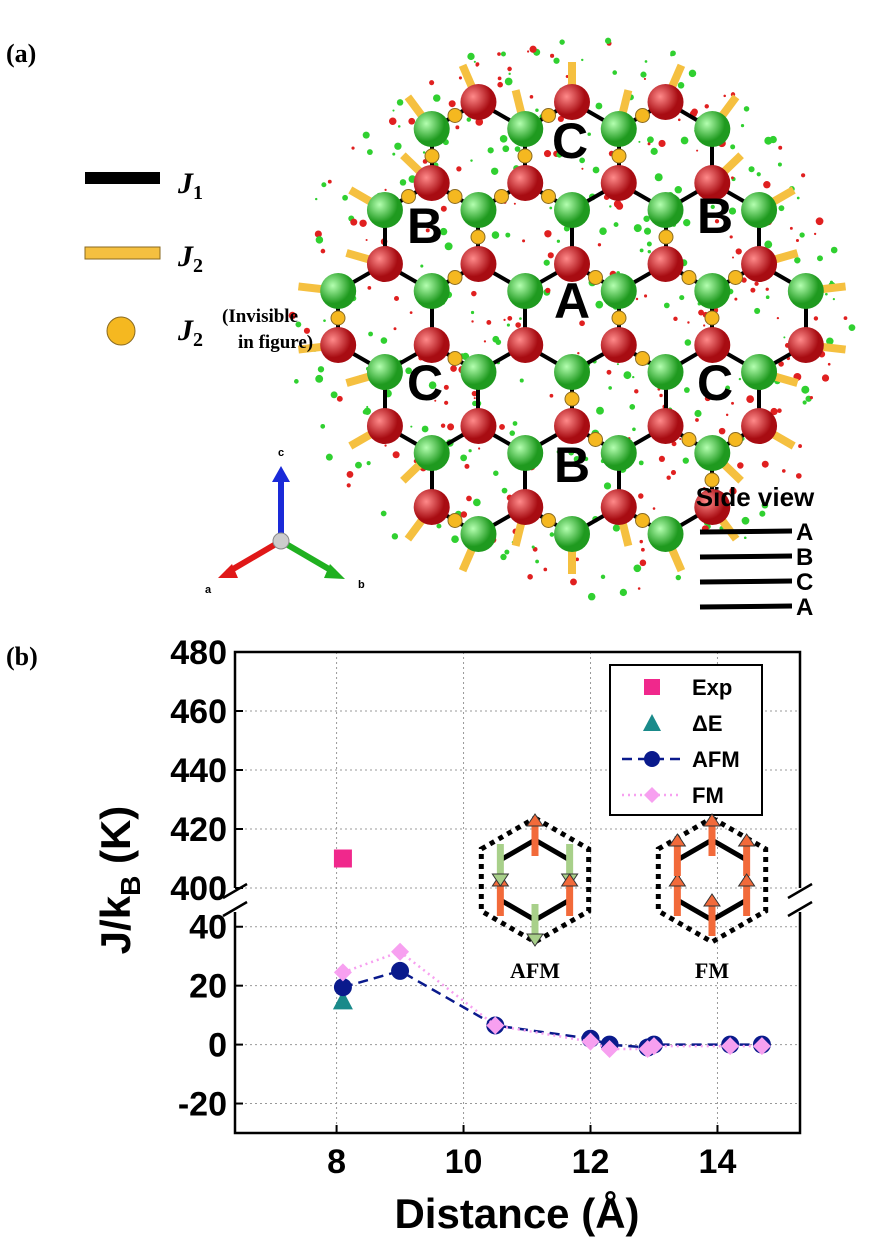 The image size is (869, 1243). I want to click on x-axis-label: Distance (Å), so click(516, 1213).